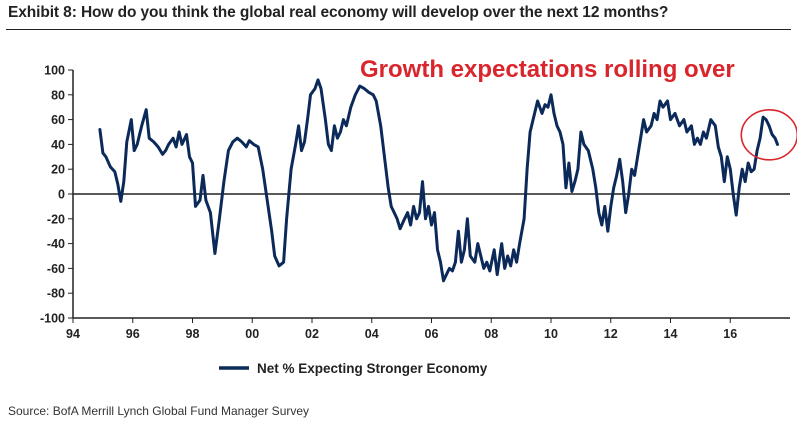  Describe the element at coordinates (372, 334) in the screenshot. I see `x-tick-label: 04` at that location.